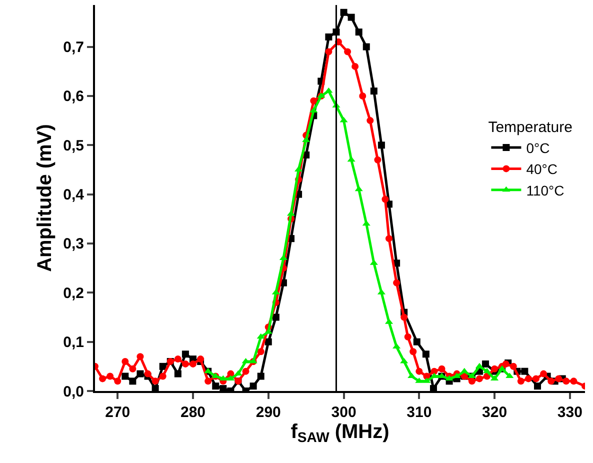  Describe the element at coordinates (117, 412) in the screenshot. I see `x-tick-label: 270` at that location.